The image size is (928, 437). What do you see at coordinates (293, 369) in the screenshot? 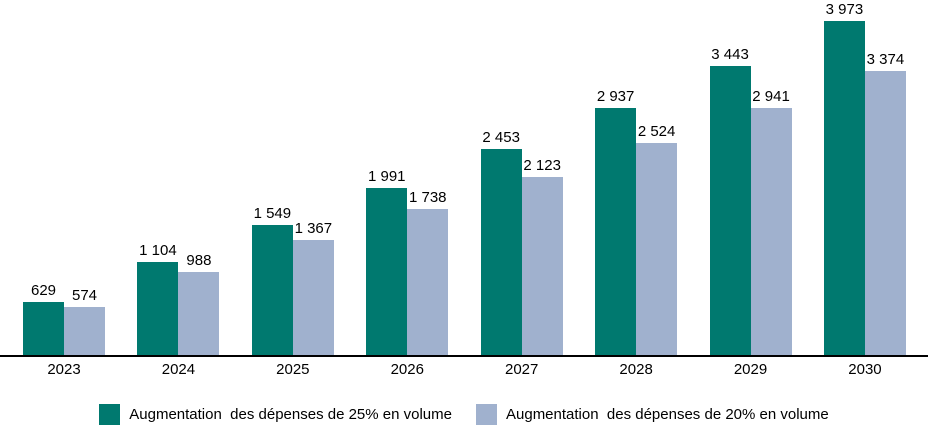
I see `x-tick-label: 2025` at bounding box center [293, 369].